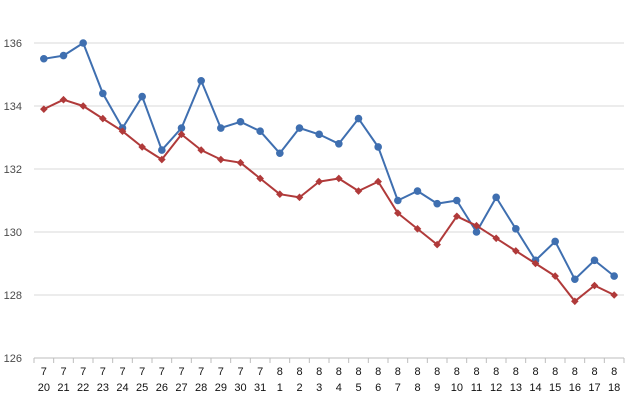 This screenshot has width=640, height=400. Describe the element at coordinates (516, 388) in the screenshot. I see `x-tick-day-label: 13` at that location.